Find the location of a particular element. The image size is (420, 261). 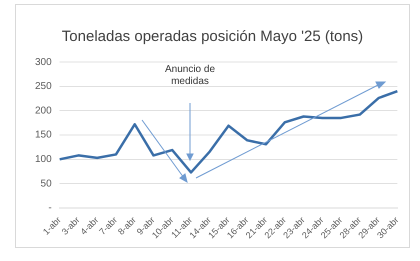

y-tick-label: 200 is located at coordinates (43, 110).